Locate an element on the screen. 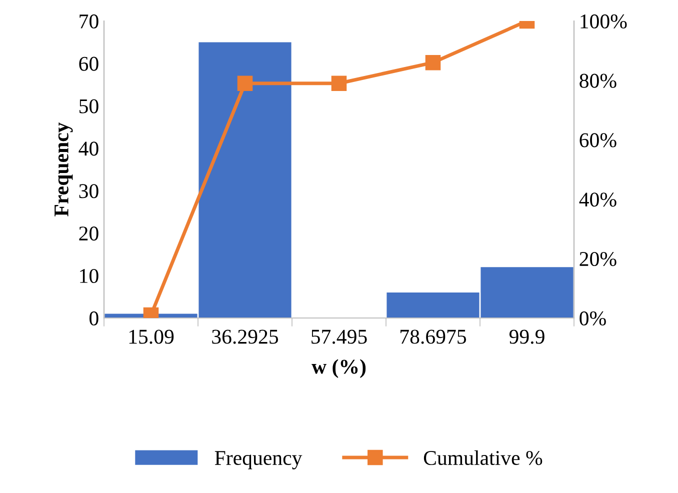 The height and width of the screenshot is (493, 678). y2-tick-label: 60% is located at coordinates (598, 140).